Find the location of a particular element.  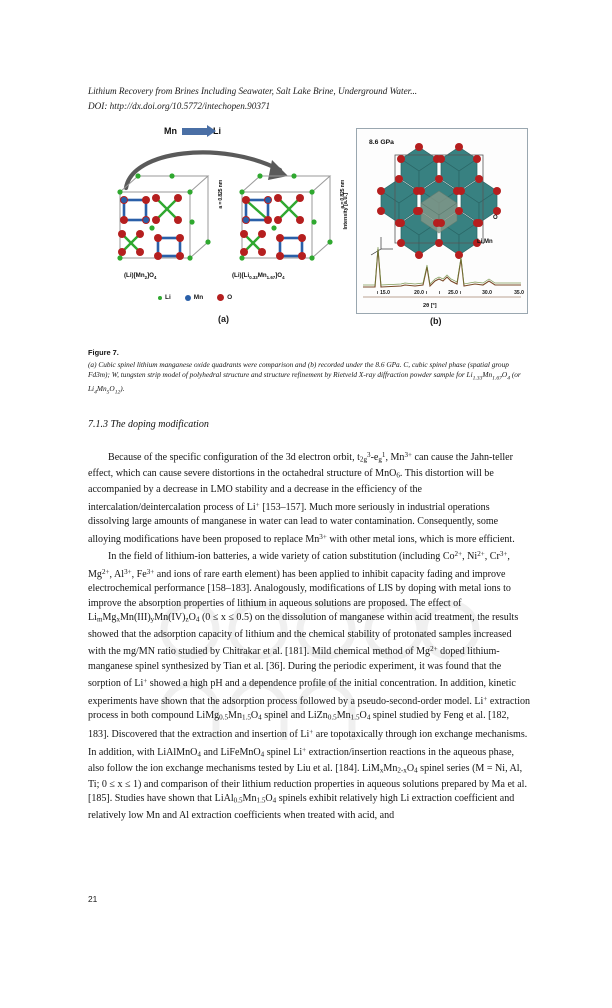

oxygen-atoms is located at coordinates (439, 201).